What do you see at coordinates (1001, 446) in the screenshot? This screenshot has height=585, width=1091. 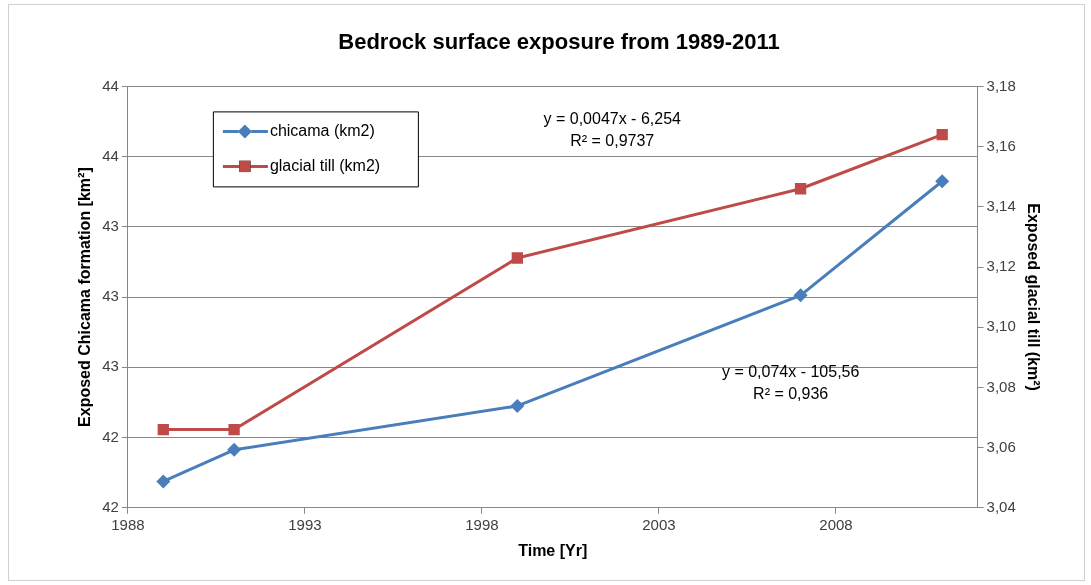 I see `y2-tick-label: 3,06` at bounding box center [1001, 446].